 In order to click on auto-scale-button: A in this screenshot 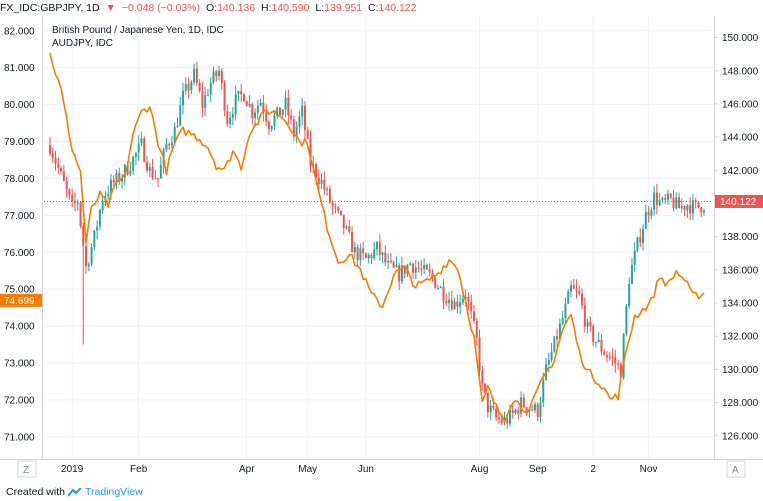, I will do `click(736, 469)`.